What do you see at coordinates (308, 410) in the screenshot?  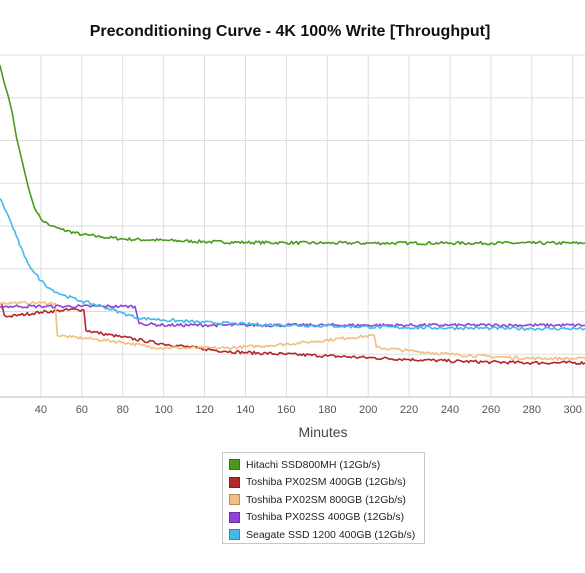 I see `x-tick-labels: 40 60 80 100 120 140 160 180 200 220 240 260 280 300` at bounding box center [308, 410].